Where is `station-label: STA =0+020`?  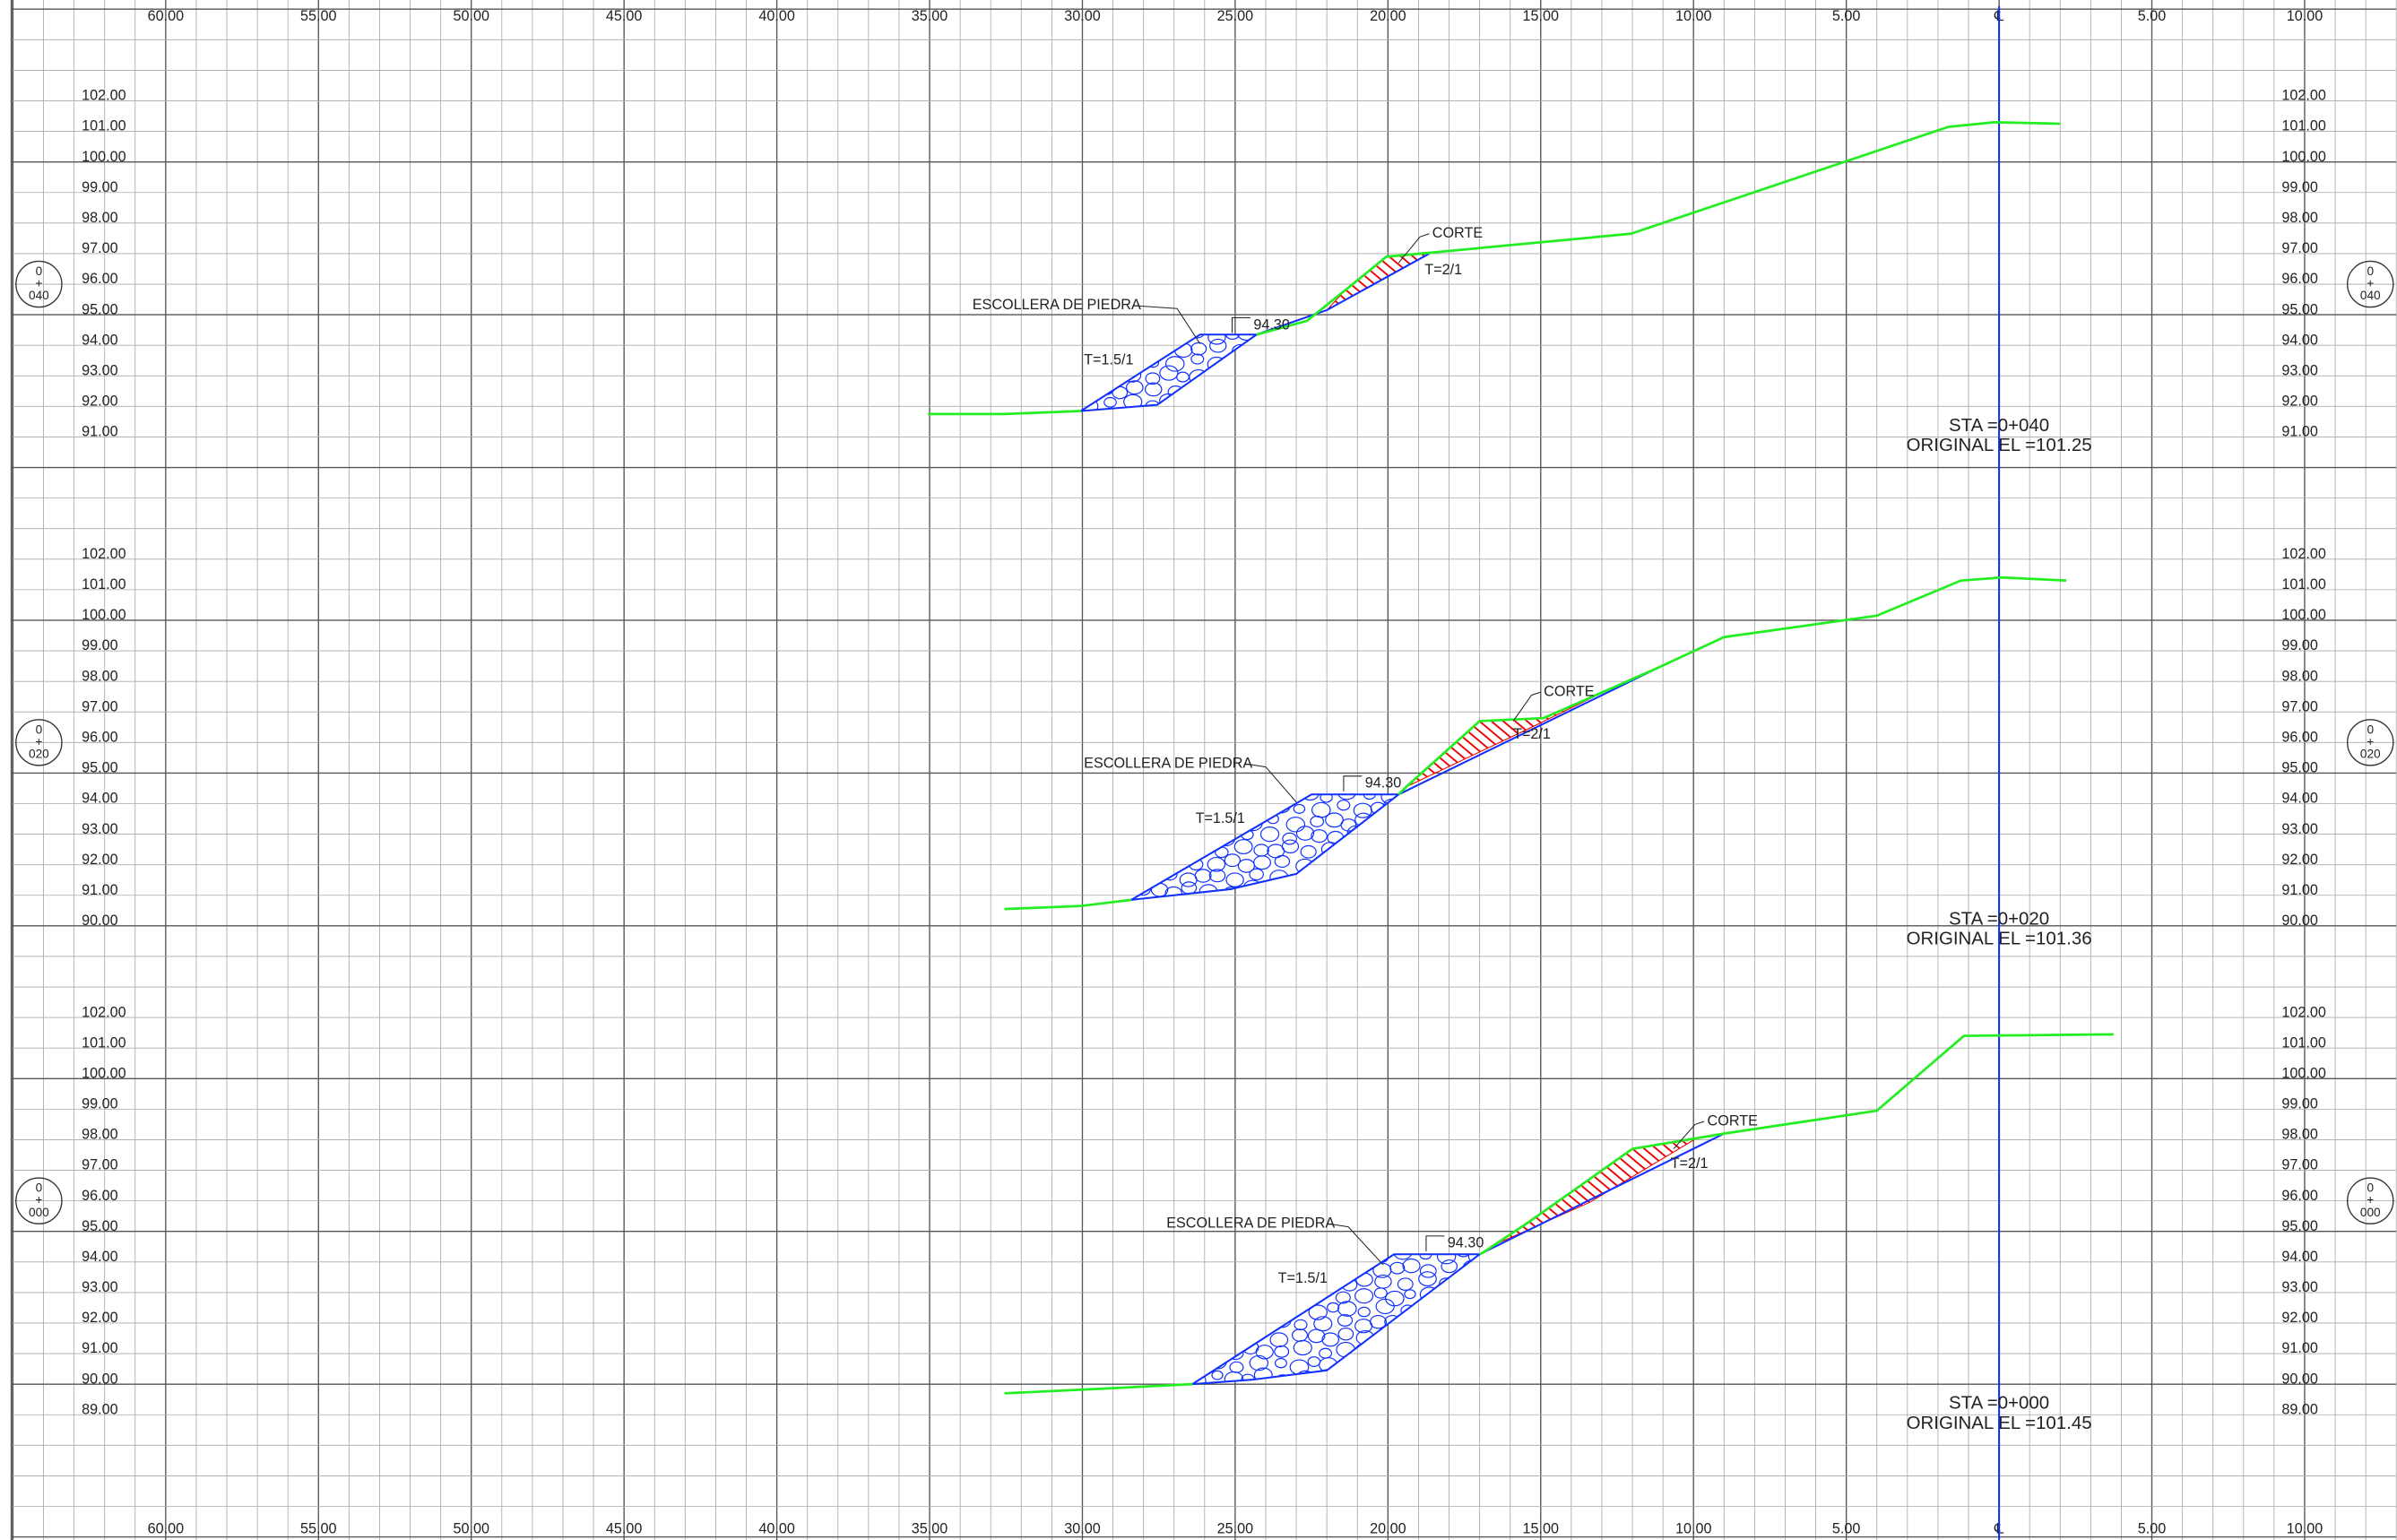
station-label: STA =0+020 is located at coordinates (1999, 919).